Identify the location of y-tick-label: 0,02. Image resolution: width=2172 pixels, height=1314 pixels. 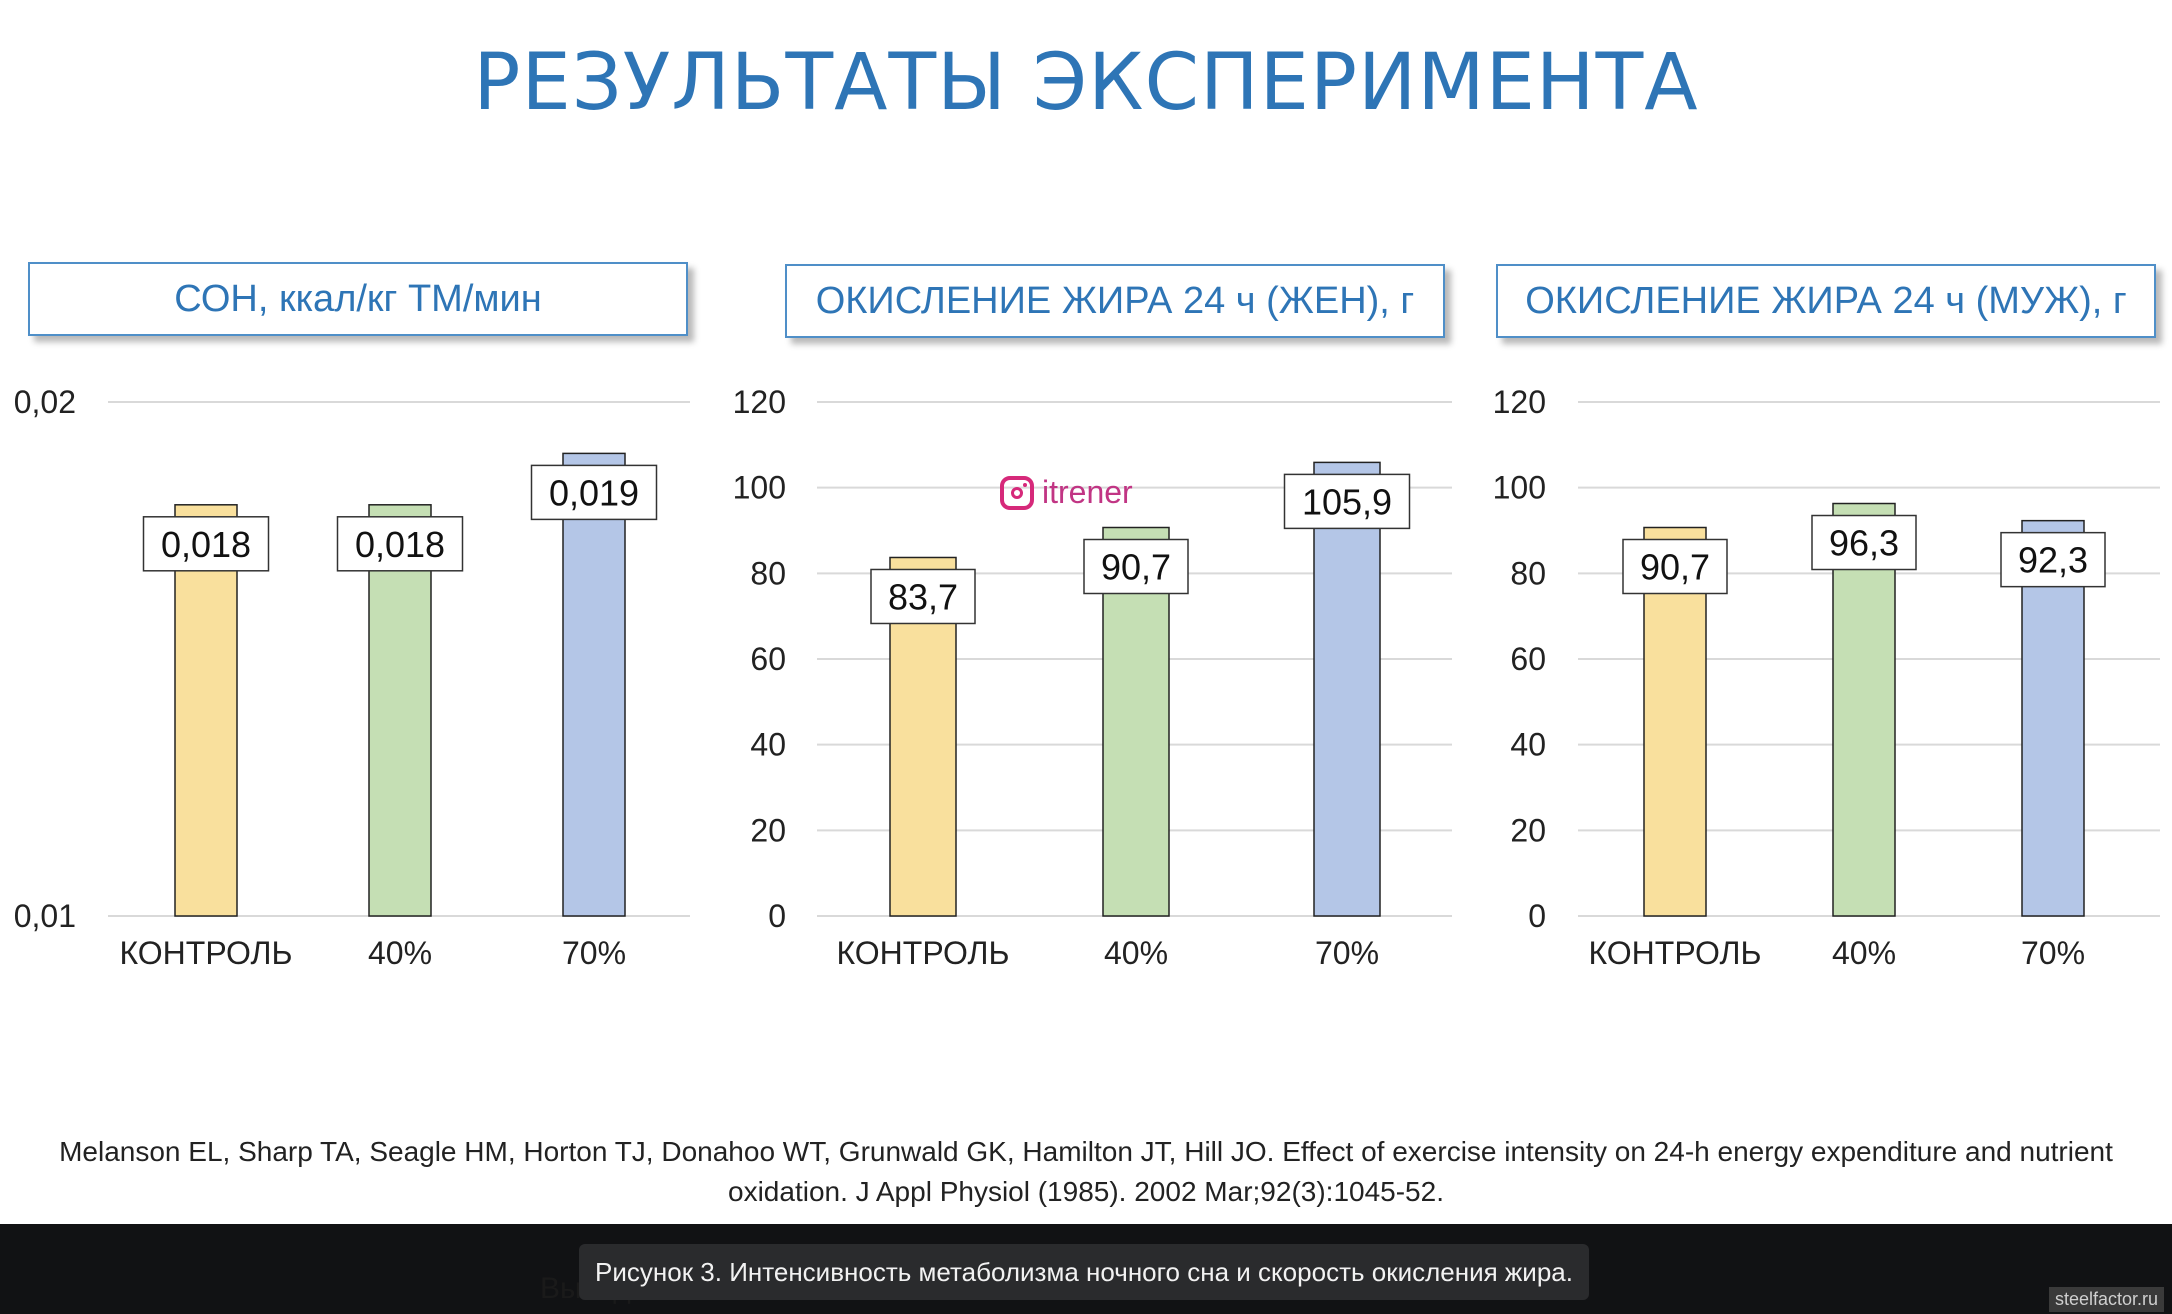
(45, 402).